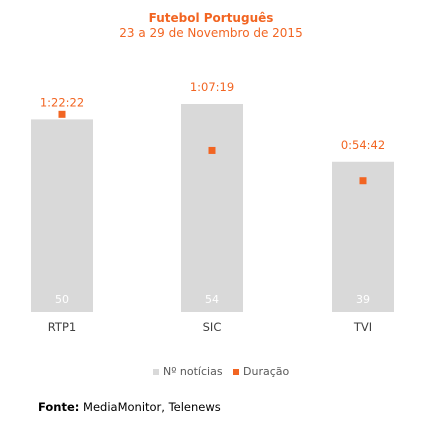  Describe the element at coordinates (363, 145) in the screenshot. I see `duration-label-tvi: 0:54:42` at that location.